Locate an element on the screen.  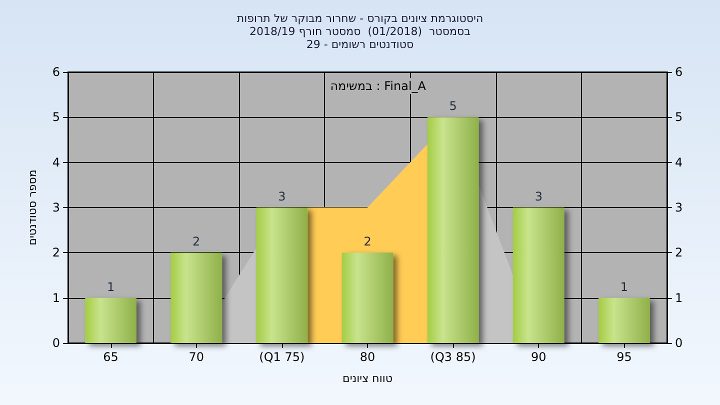
y-tick-label: 3 is located at coordinates (56, 207).